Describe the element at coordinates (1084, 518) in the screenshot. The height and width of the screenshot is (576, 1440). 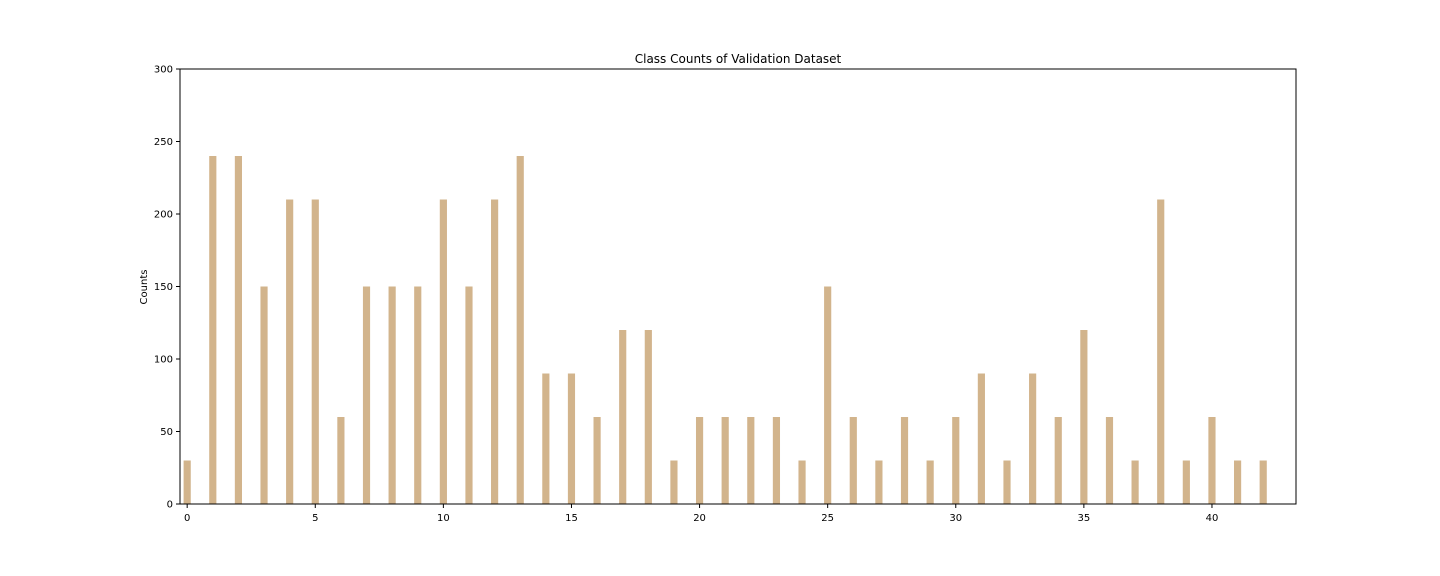
I see `x-tick-label: 35` at that location.